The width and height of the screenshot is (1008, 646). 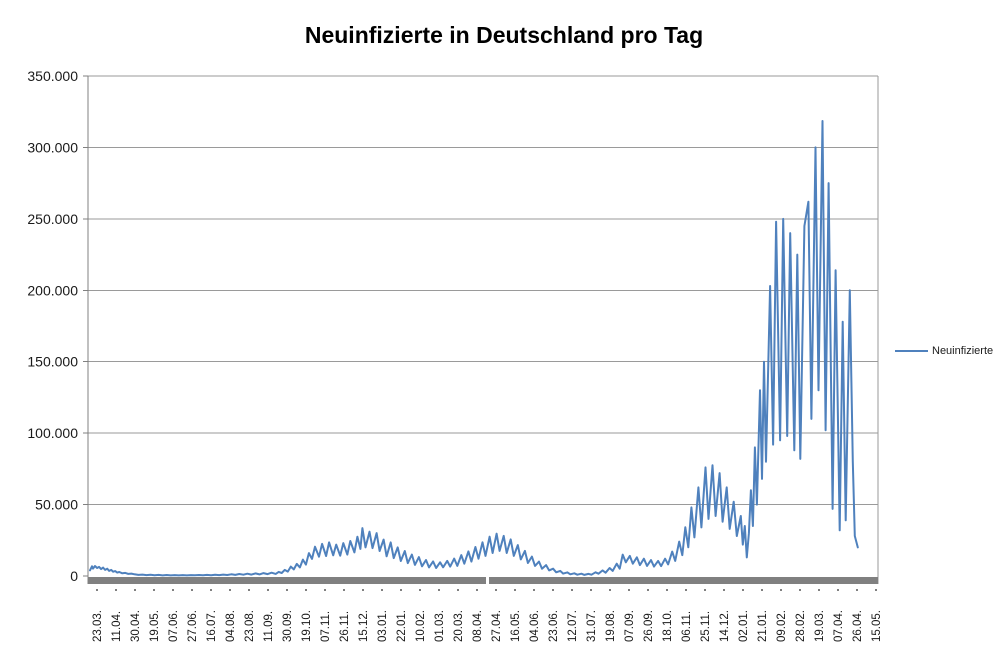 What do you see at coordinates (516, 626) in the screenshot?
I see `x-tick-label: 16.05.` at bounding box center [516, 626].